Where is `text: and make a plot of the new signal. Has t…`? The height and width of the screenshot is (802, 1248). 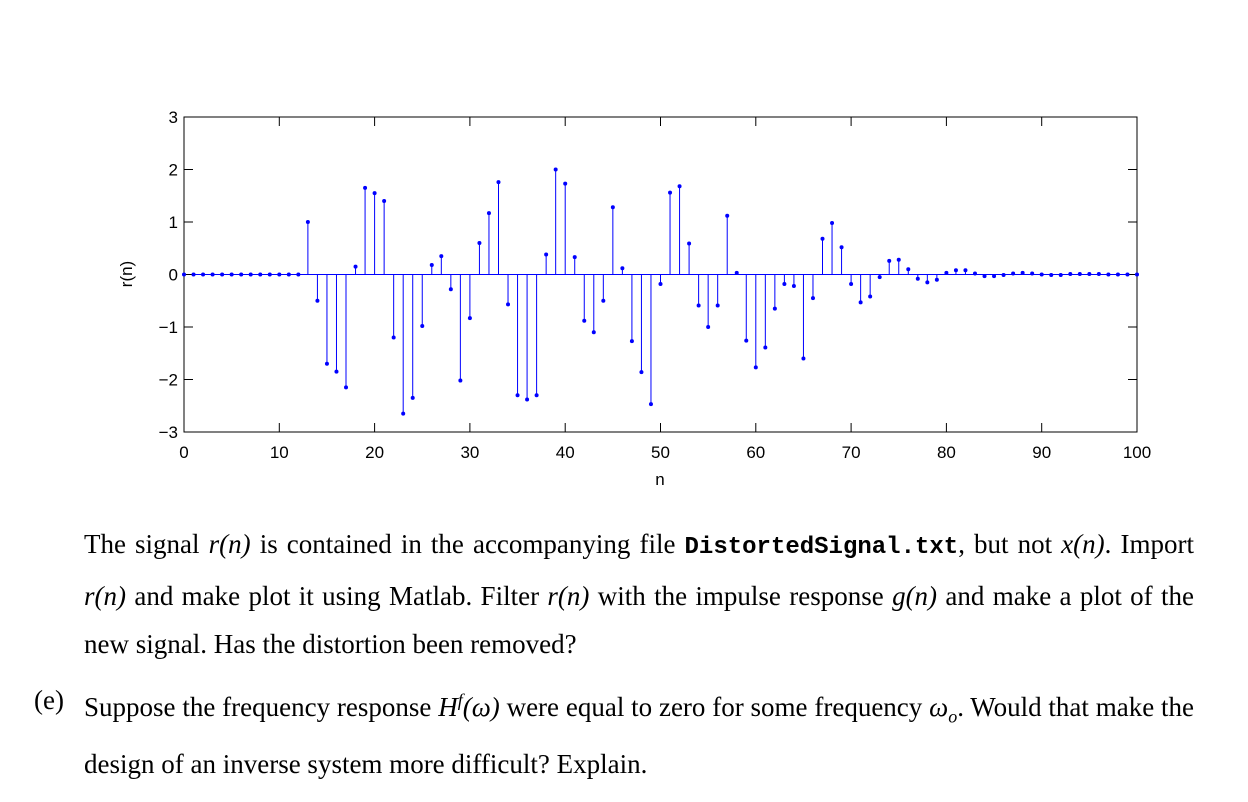 text: and make a plot of the new signal. Has t… is located at coordinates (639, 620).